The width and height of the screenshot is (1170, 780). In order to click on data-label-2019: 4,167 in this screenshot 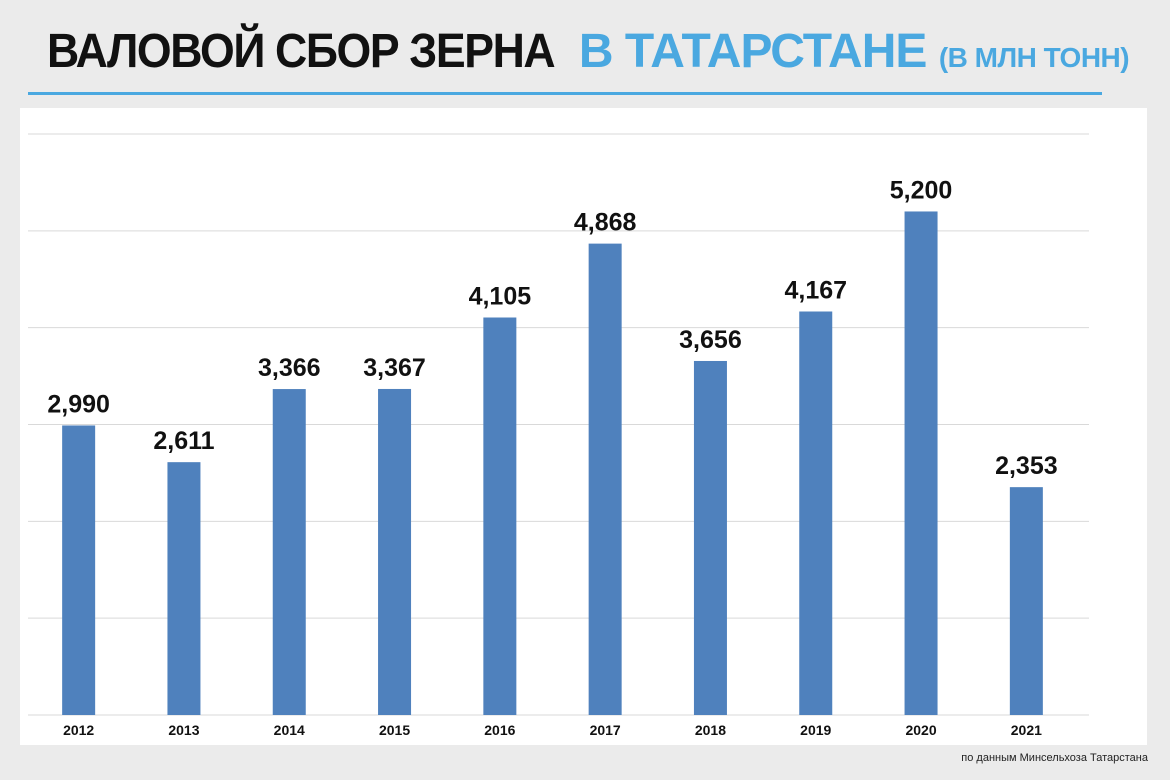, I will do `click(815, 290)`.